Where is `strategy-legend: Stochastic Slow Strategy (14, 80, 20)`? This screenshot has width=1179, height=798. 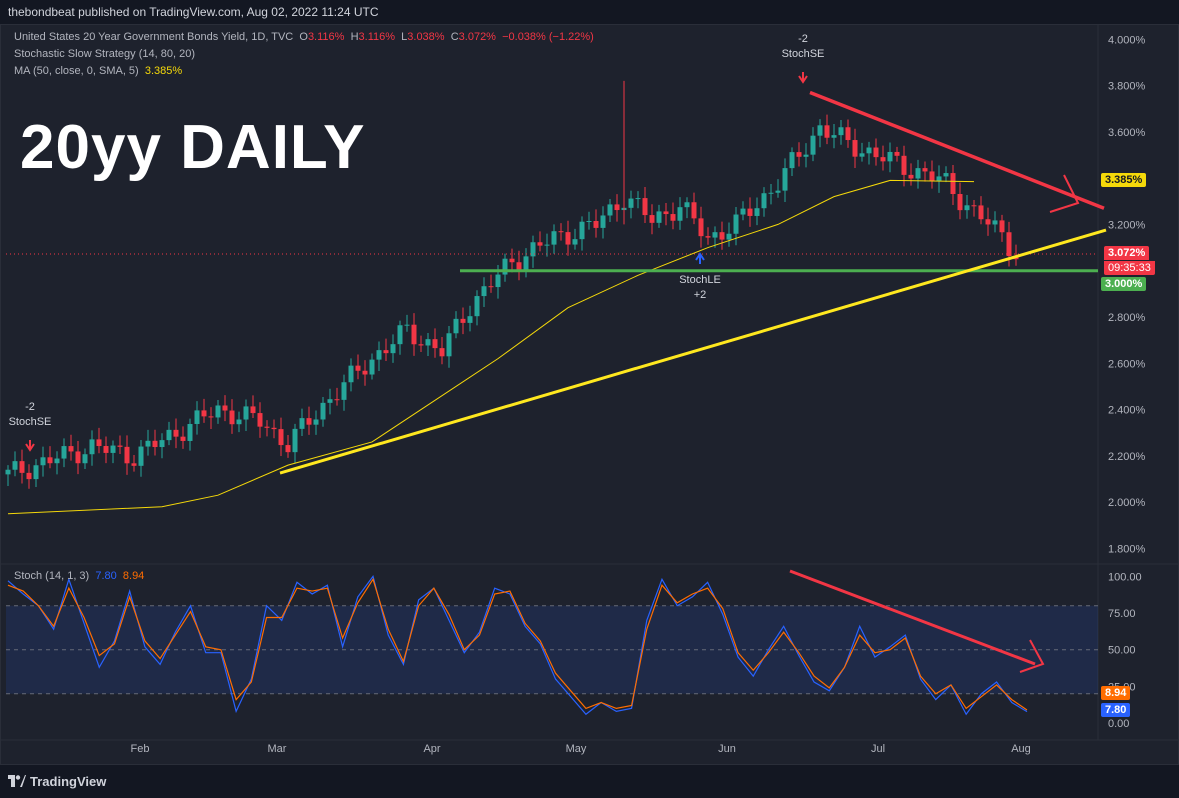 strategy-legend: Stochastic Slow Strategy (14, 80, 20) is located at coordinates (104, 54).